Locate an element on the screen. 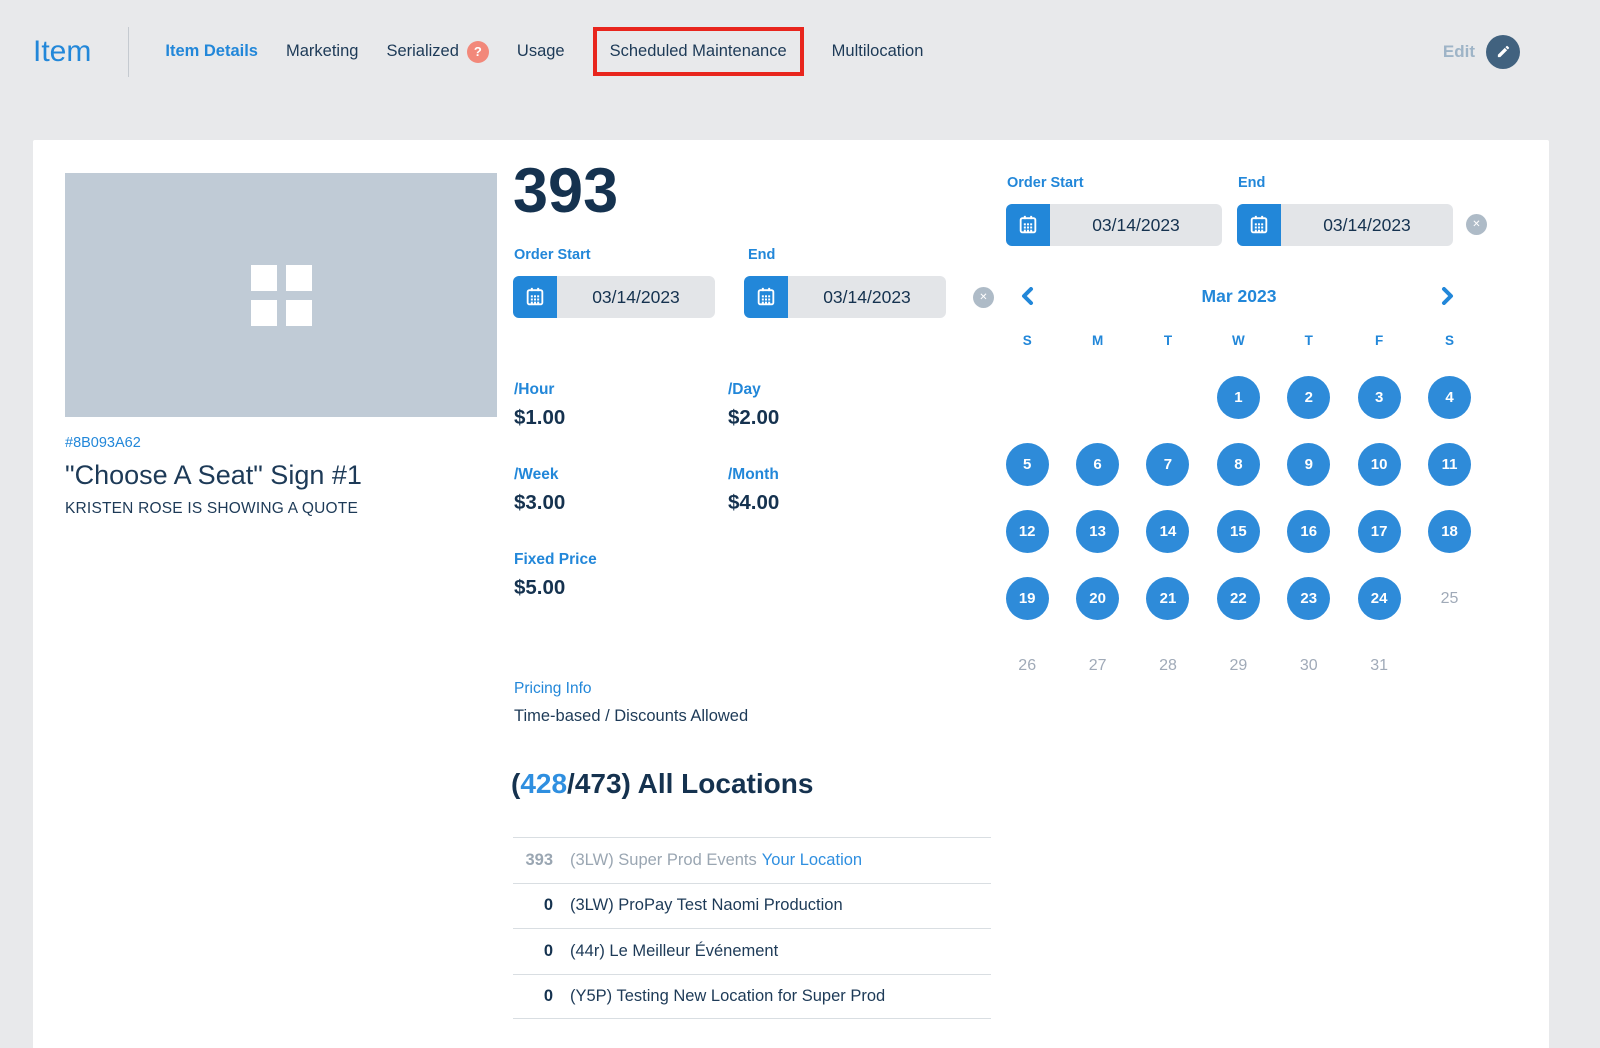  price-week-value: $3.00 is located at coordinates (540, 502).